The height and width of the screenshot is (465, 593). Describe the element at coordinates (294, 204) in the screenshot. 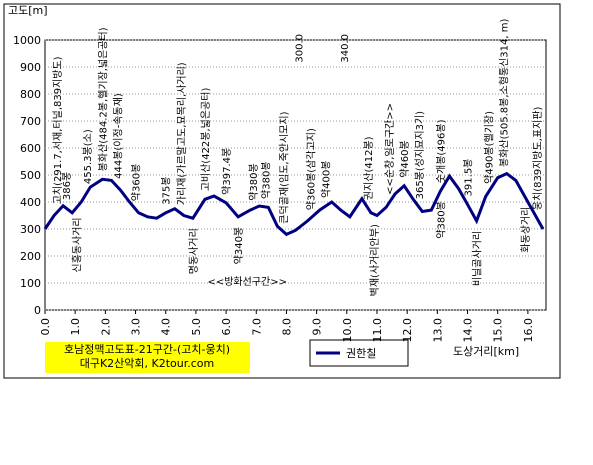

I see `elevation-line` at that location.